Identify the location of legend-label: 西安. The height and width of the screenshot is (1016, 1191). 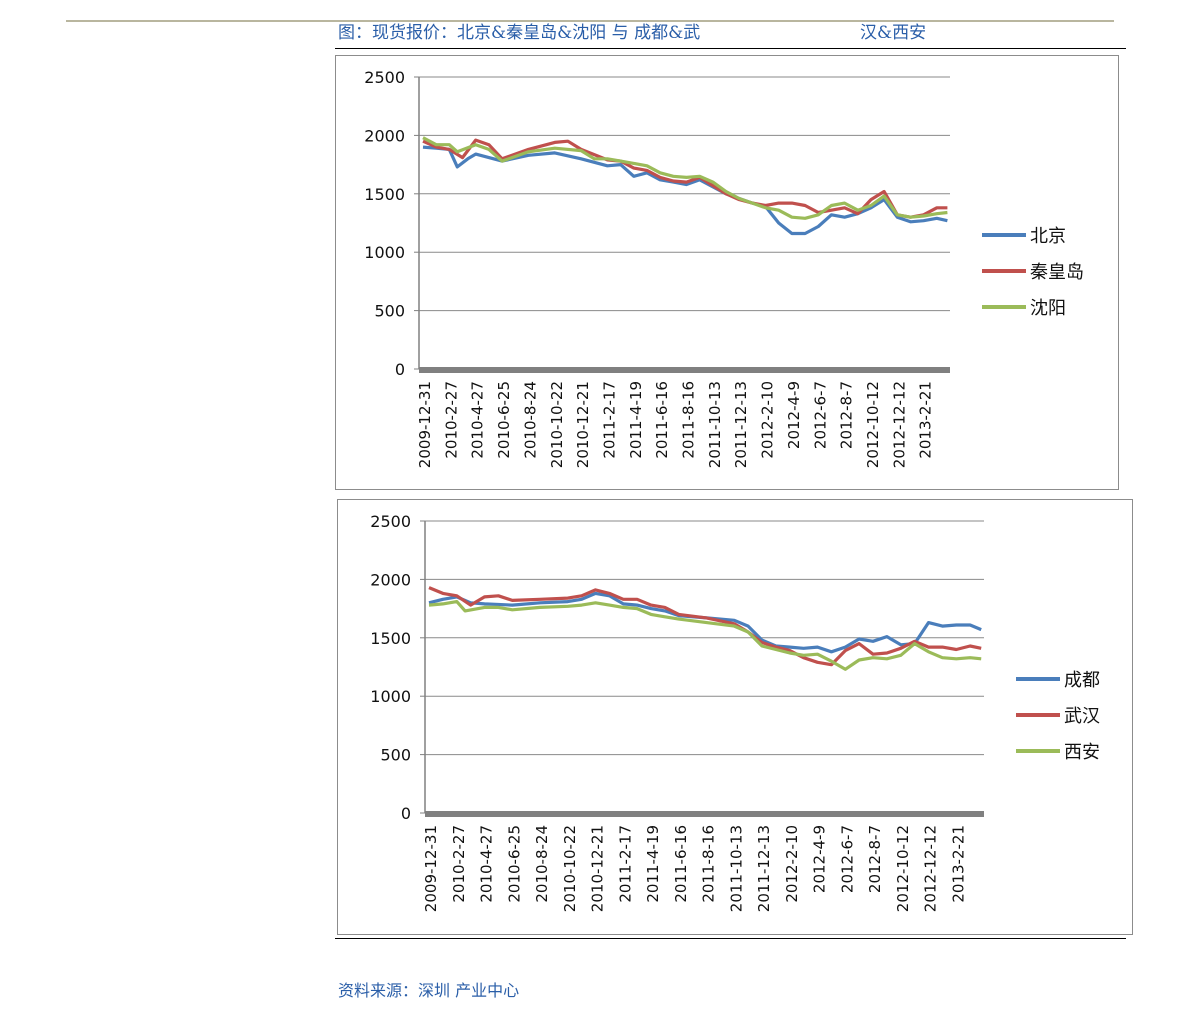
(1082, 752).